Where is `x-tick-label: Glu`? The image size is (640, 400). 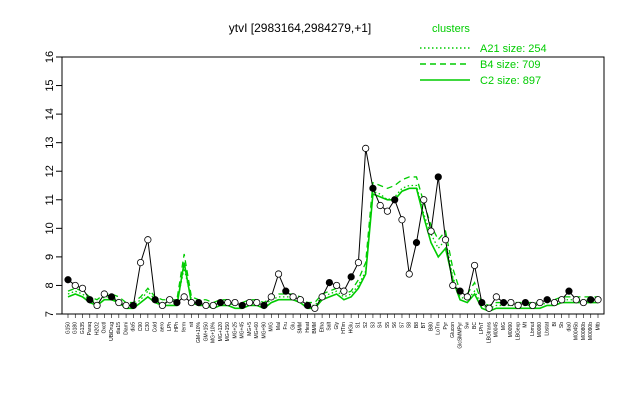 x-tick-label: Glu is located at coordinates (293, 326).